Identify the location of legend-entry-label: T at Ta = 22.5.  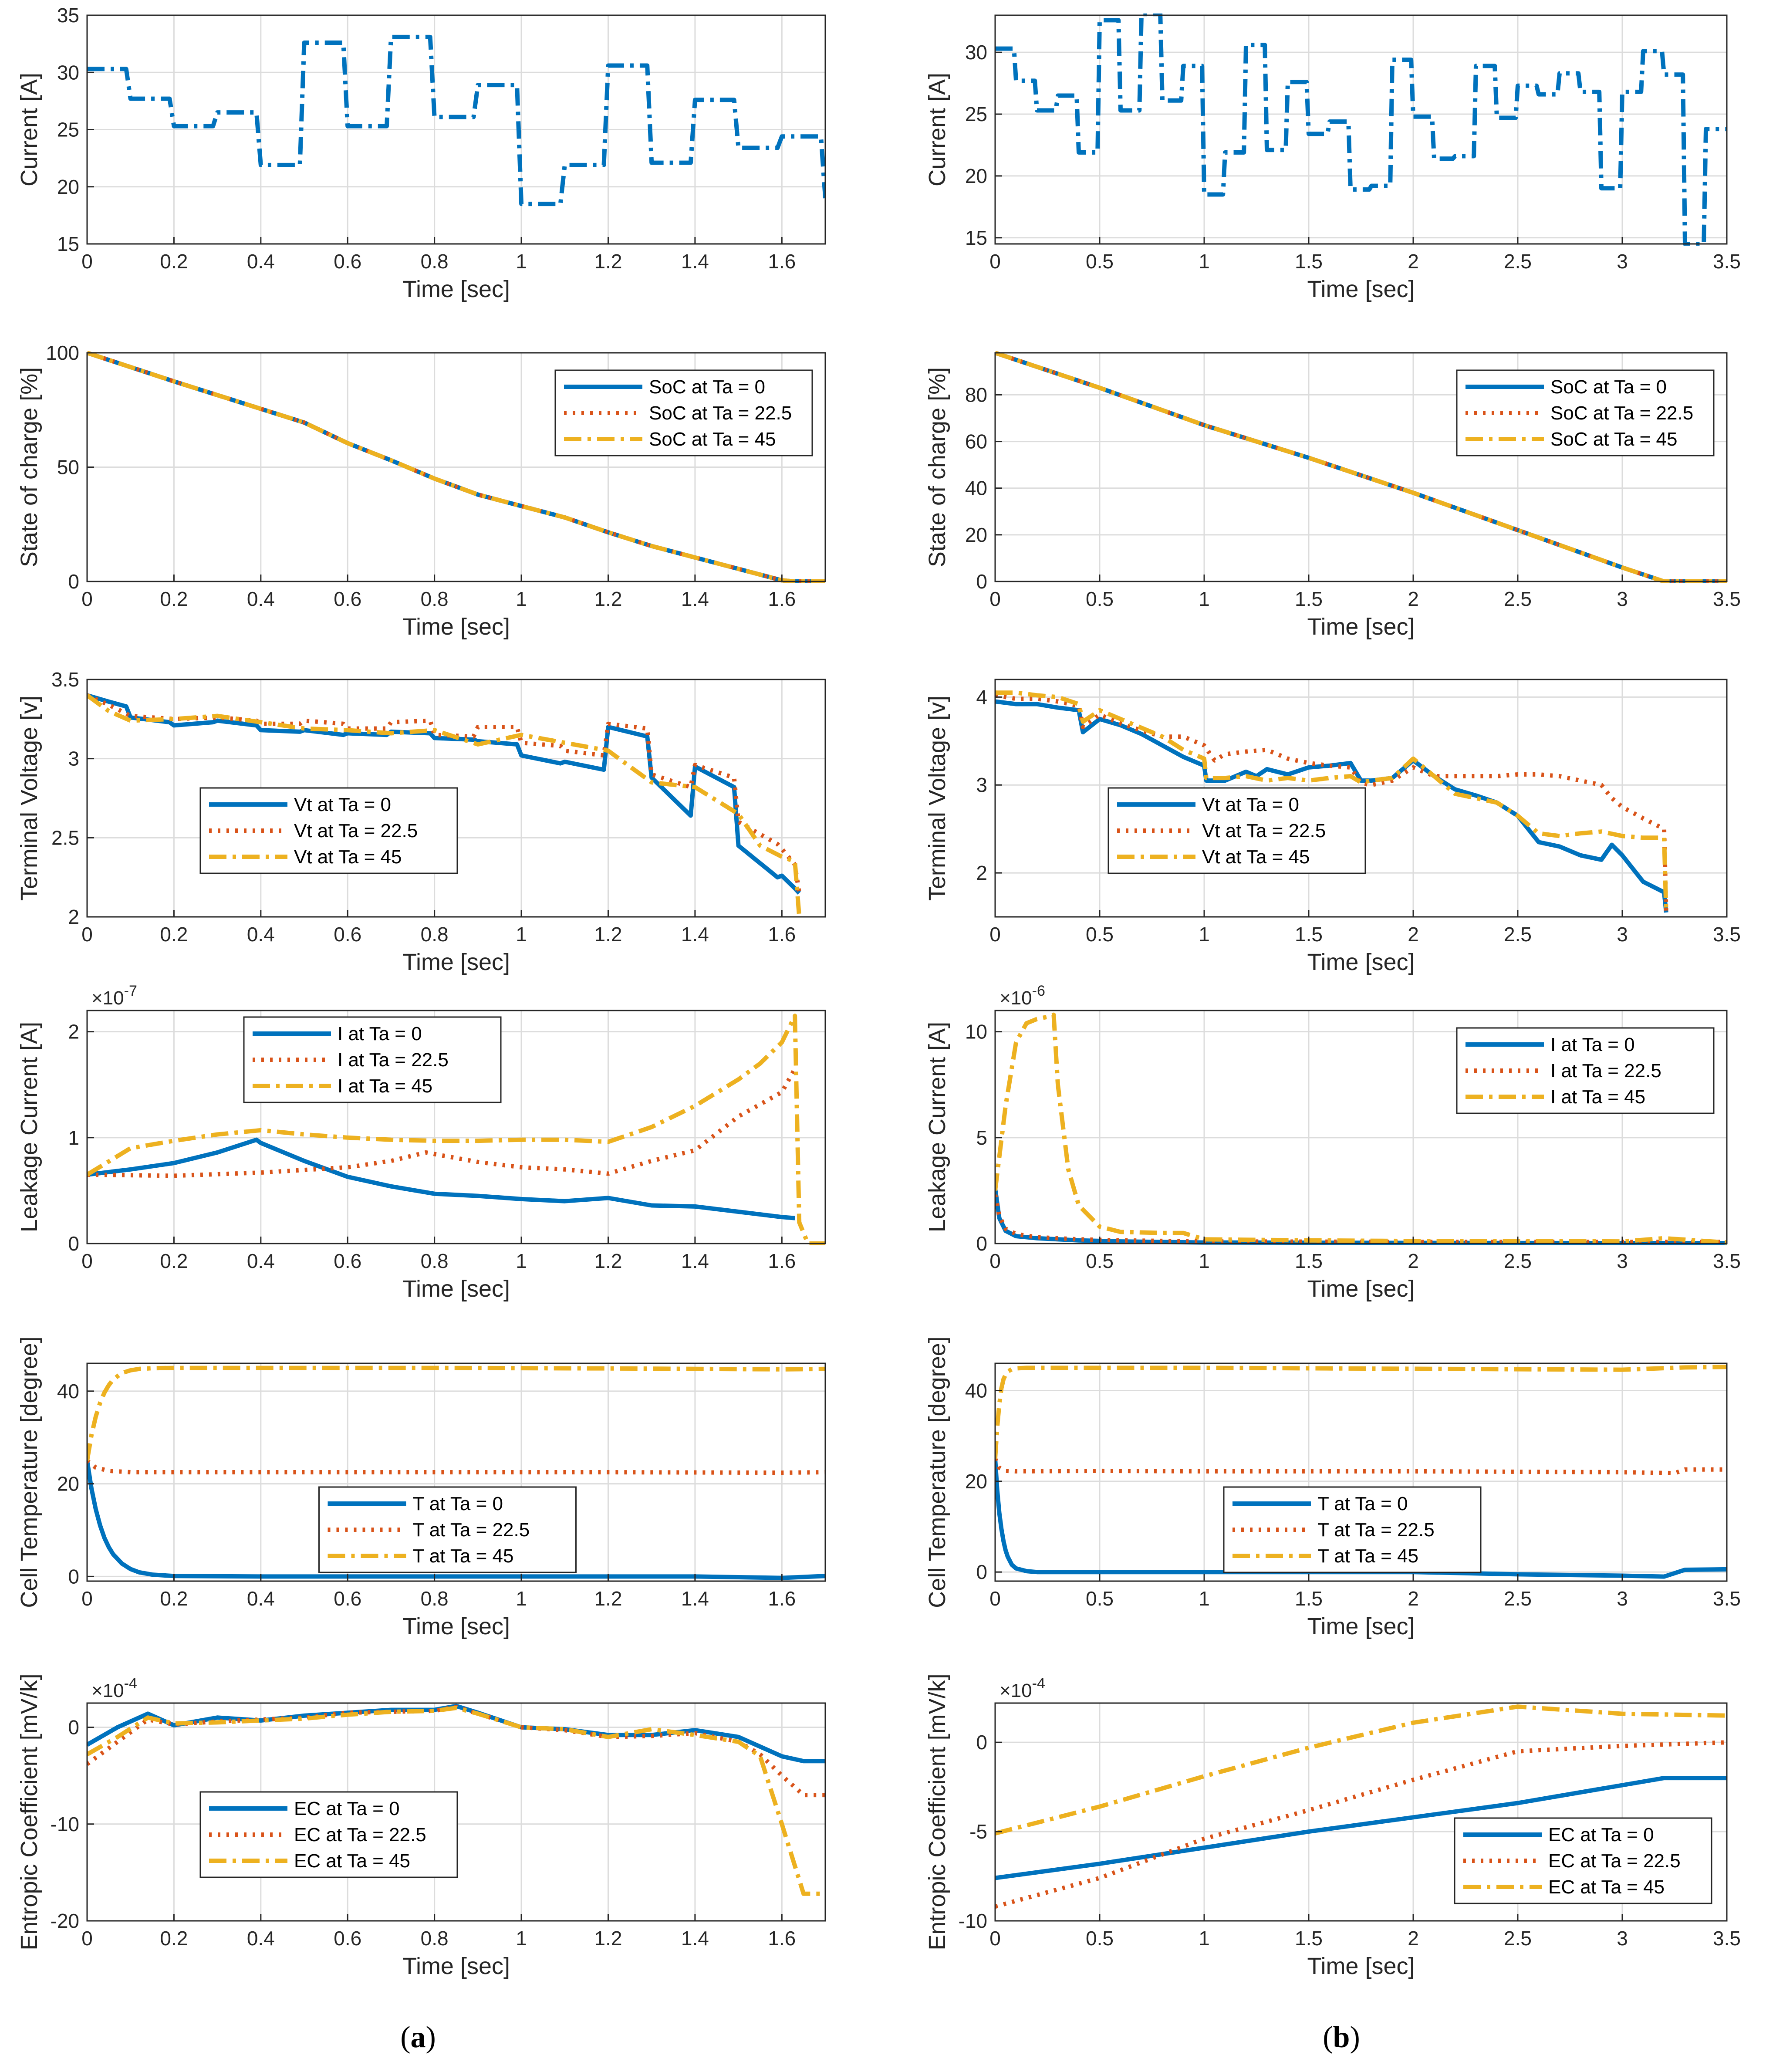
(1376, 1530).